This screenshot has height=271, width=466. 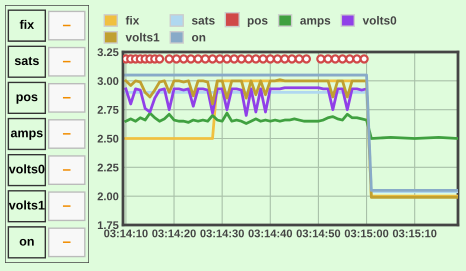 What do you see at coordinates (199, 38) in the screenshot?
I see `legend-label: on` at bounding box center [199, 38].